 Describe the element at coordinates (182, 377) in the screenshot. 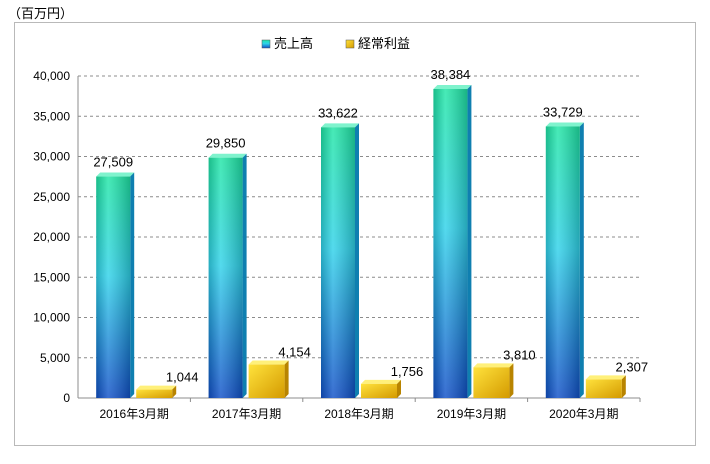

I see `data-label-profit: 1,044` at that location.